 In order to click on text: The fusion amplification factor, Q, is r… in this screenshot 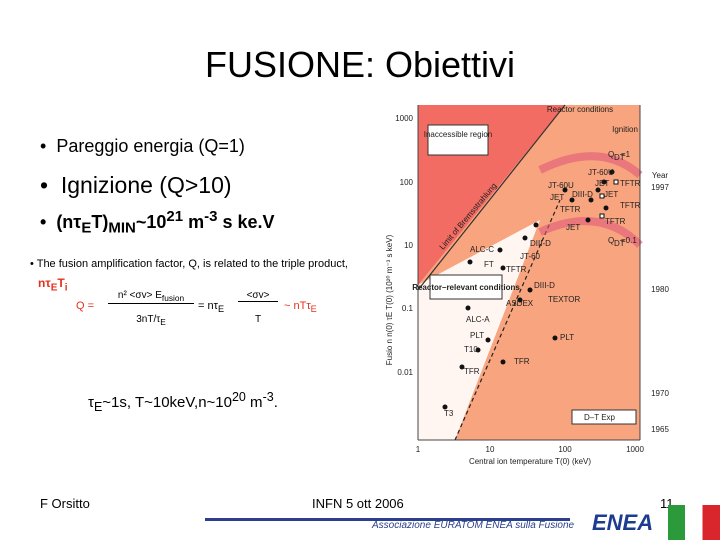, I will do `click(192, 264)`.